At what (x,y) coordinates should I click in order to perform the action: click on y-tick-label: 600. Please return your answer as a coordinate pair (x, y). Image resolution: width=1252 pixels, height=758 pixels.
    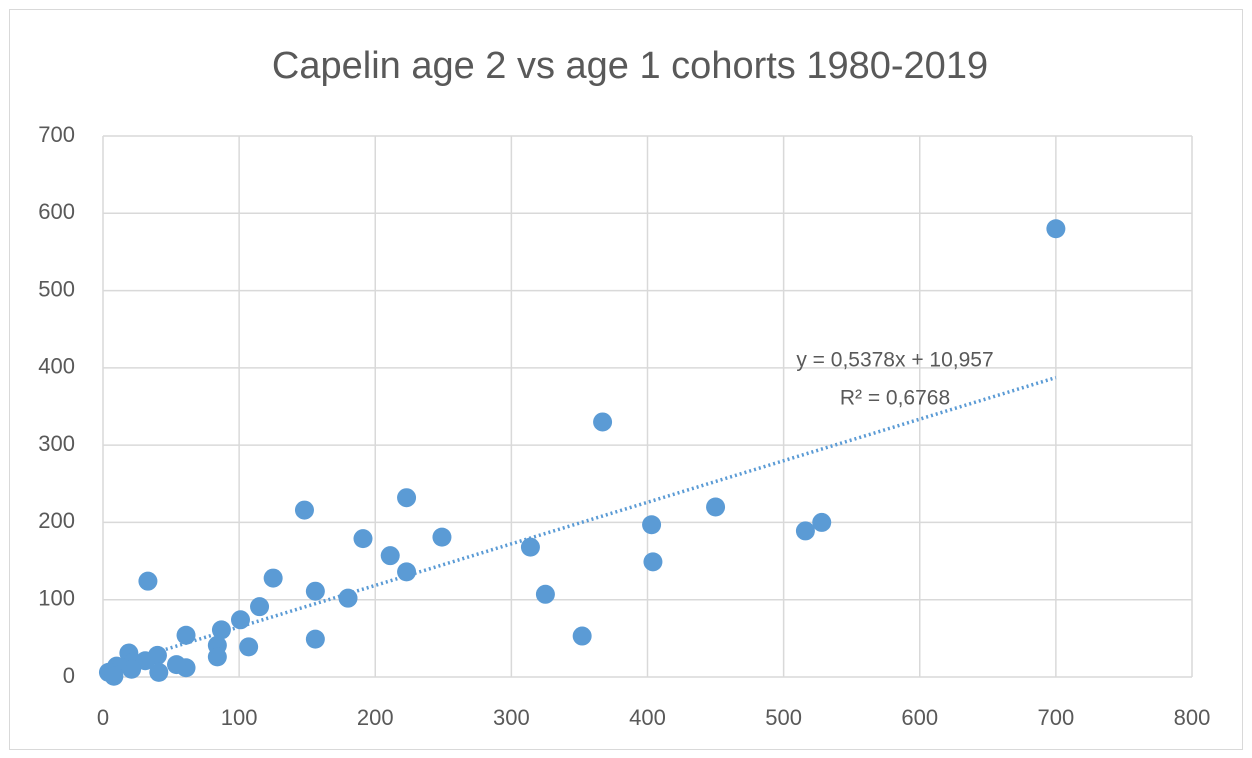
    Looking at the image, I should click on (56, 211).